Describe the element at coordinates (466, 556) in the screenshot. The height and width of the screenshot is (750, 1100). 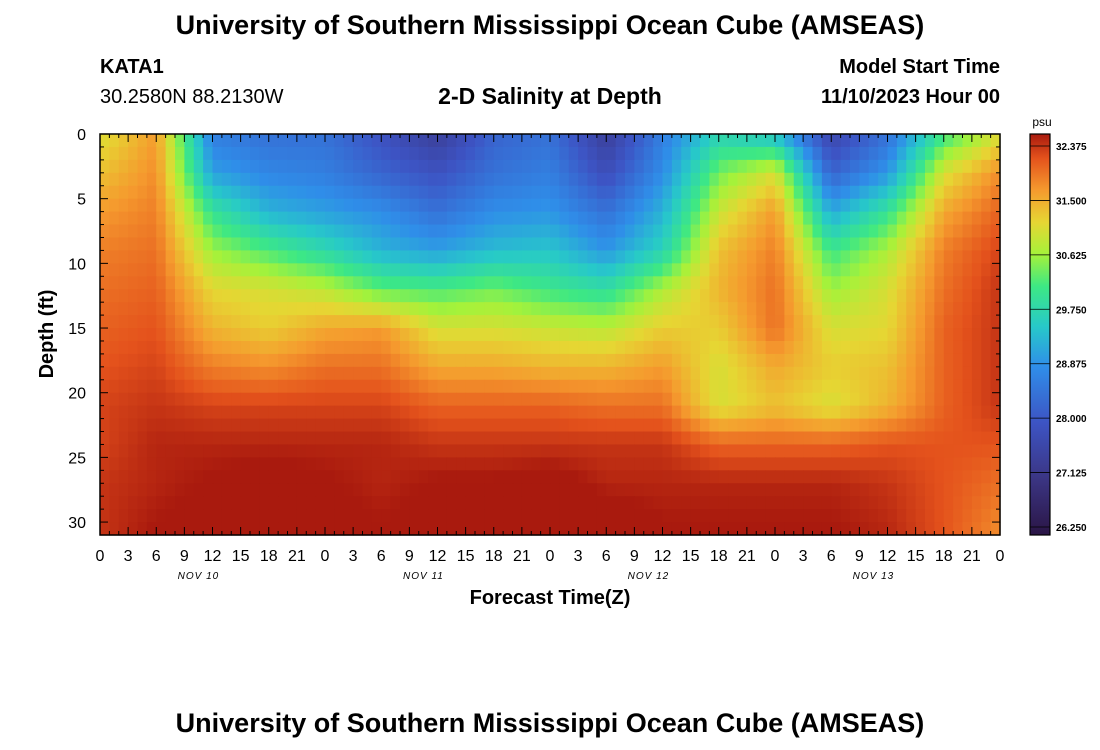
I see `x-tick-label: 15` at that location.